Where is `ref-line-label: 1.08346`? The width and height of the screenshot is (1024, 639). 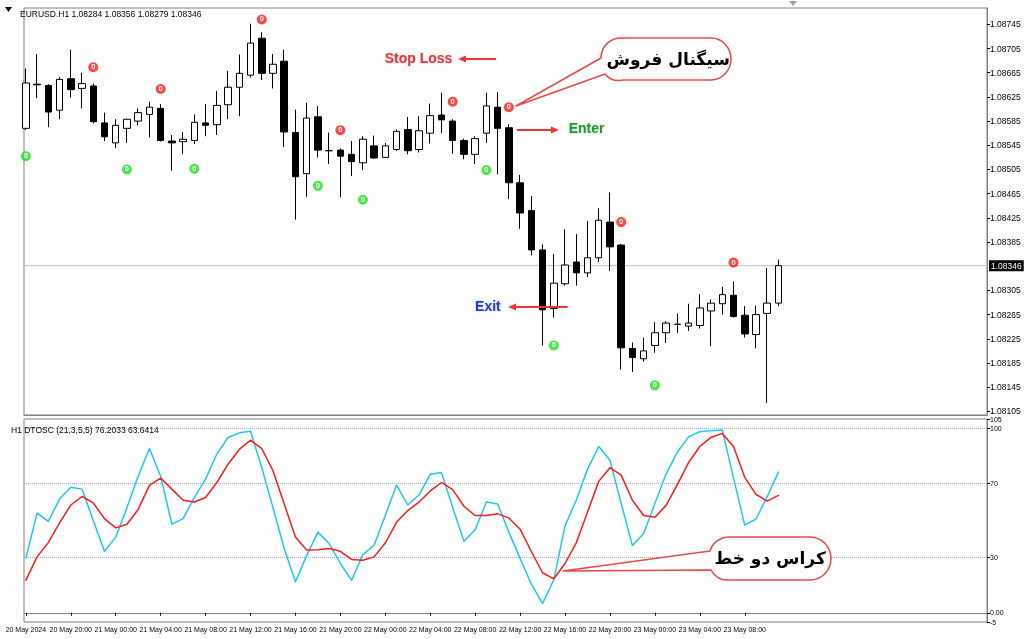 ref-line-label: 1.08346 is located at coordinates (1006, 265).